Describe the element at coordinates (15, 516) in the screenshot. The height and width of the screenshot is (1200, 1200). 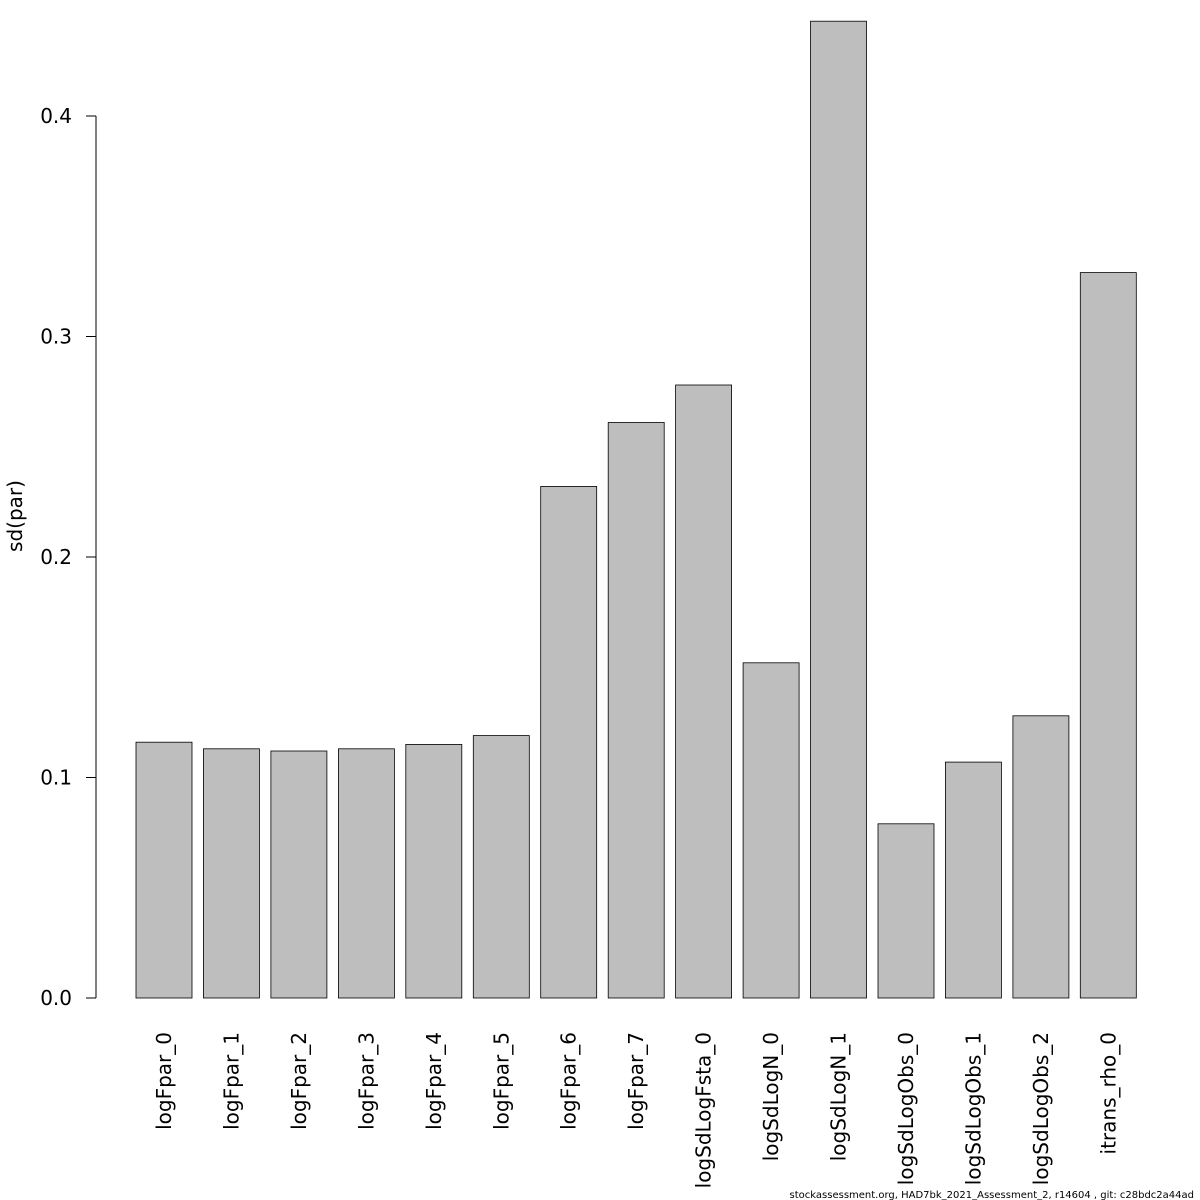
I see `y-axis-title: sd(par)` at that location.